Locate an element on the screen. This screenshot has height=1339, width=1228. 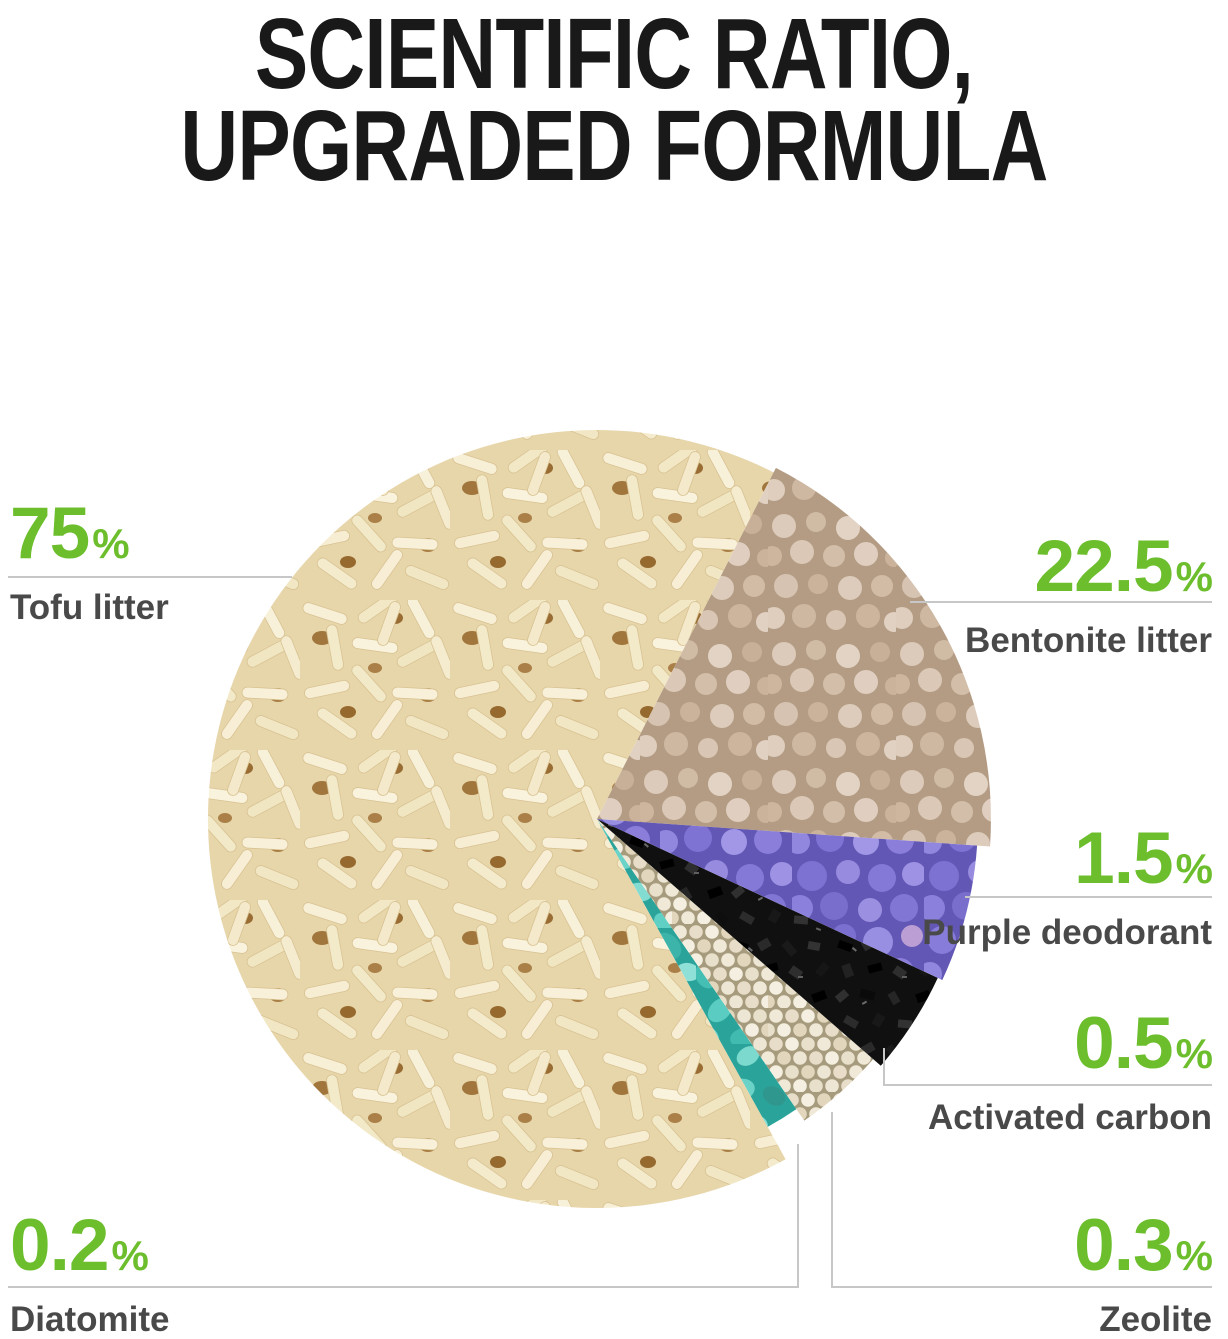
zeolite-percent: 0.3% is located at coordinates (1143, 1250).